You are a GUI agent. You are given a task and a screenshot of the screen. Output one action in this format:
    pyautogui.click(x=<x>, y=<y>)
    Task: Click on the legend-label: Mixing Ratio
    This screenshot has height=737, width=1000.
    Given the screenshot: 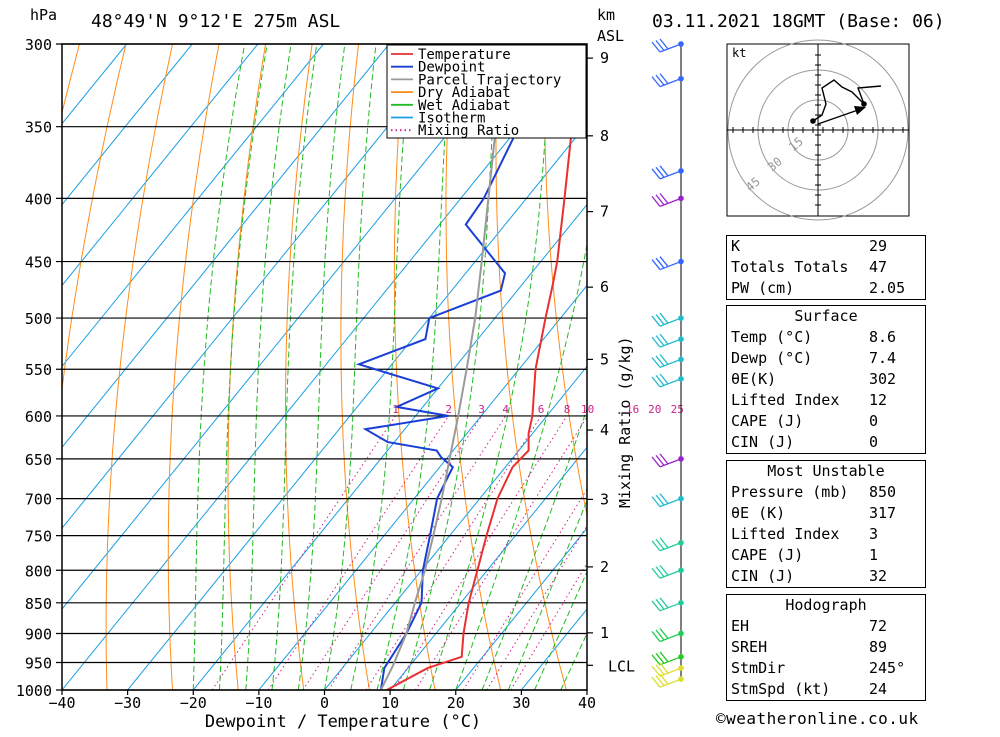 What is the action you would take?
    pyautogui.click(x=468, y=131)
    